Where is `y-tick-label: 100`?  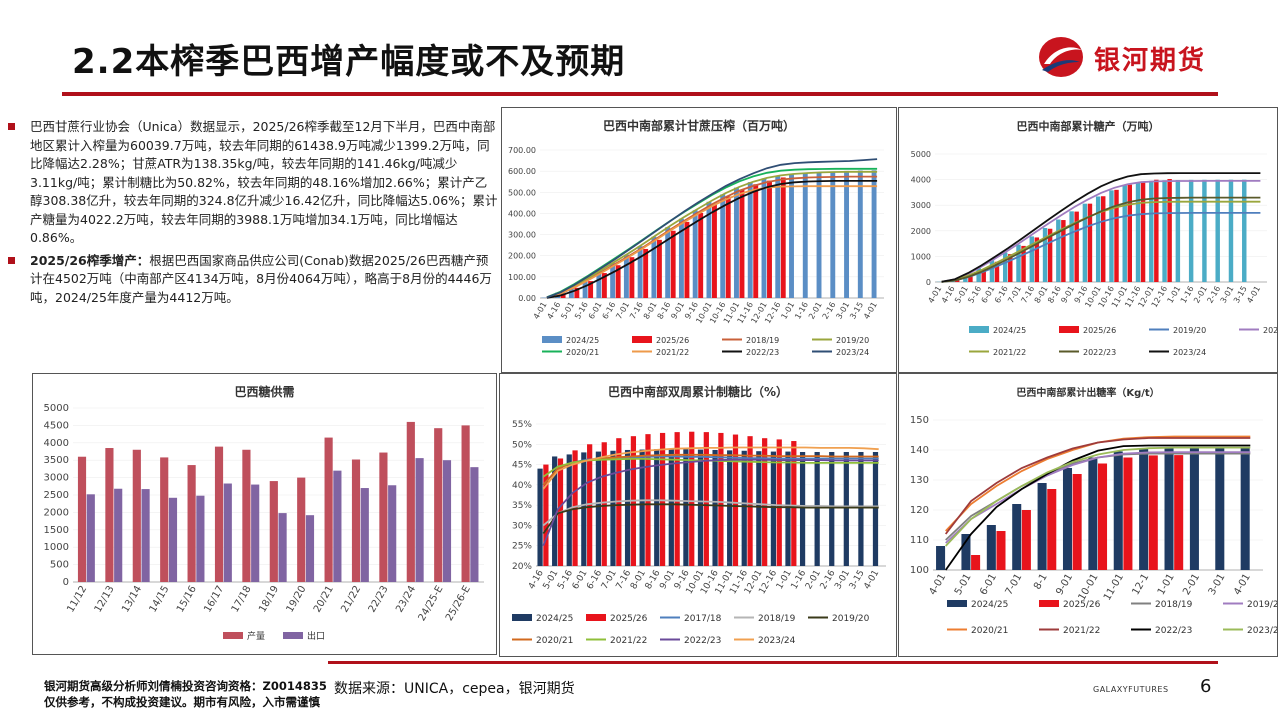 y-tick-label: 100 is located at coordinates (919, 570).